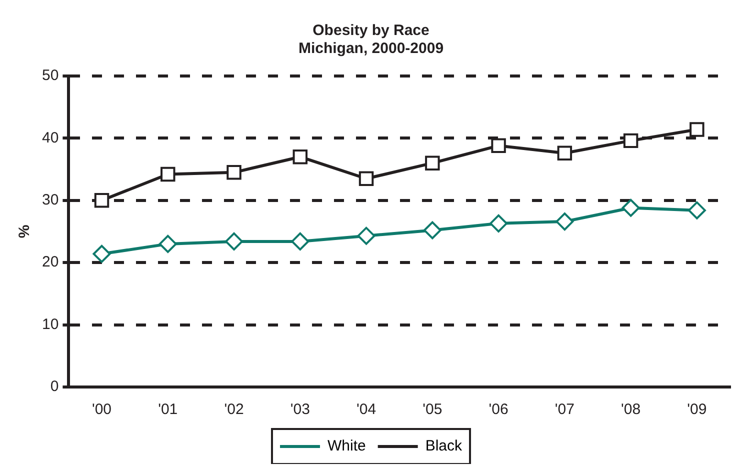 This screenshot has height=472, width=752. What do you see at coordinates (498, 409) in the screenshot?
I see `x-tick-label: '06` at bounding box center [498, 409].